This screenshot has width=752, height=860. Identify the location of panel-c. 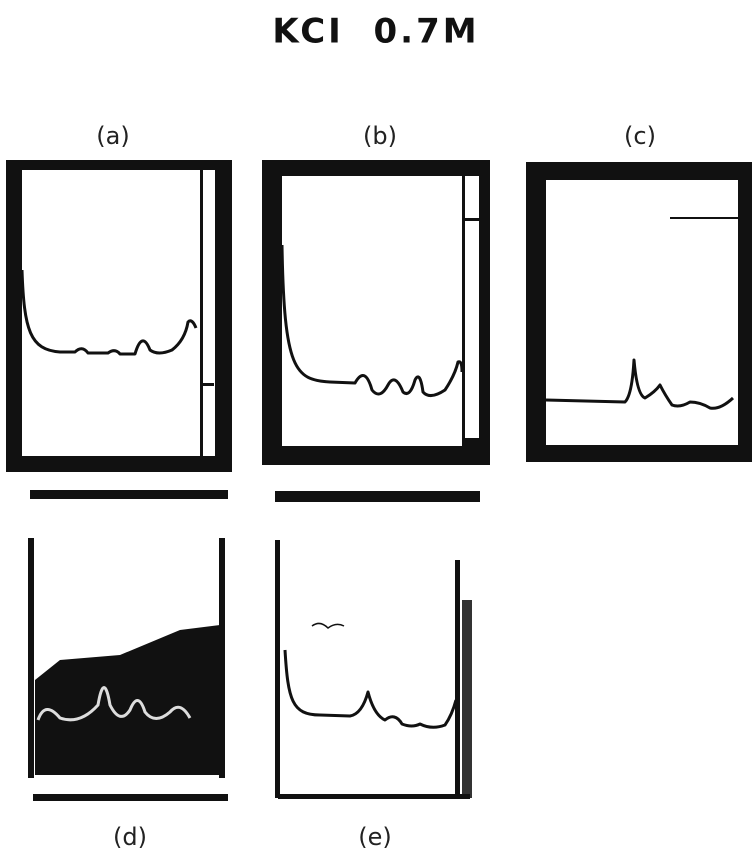
(639, 312).